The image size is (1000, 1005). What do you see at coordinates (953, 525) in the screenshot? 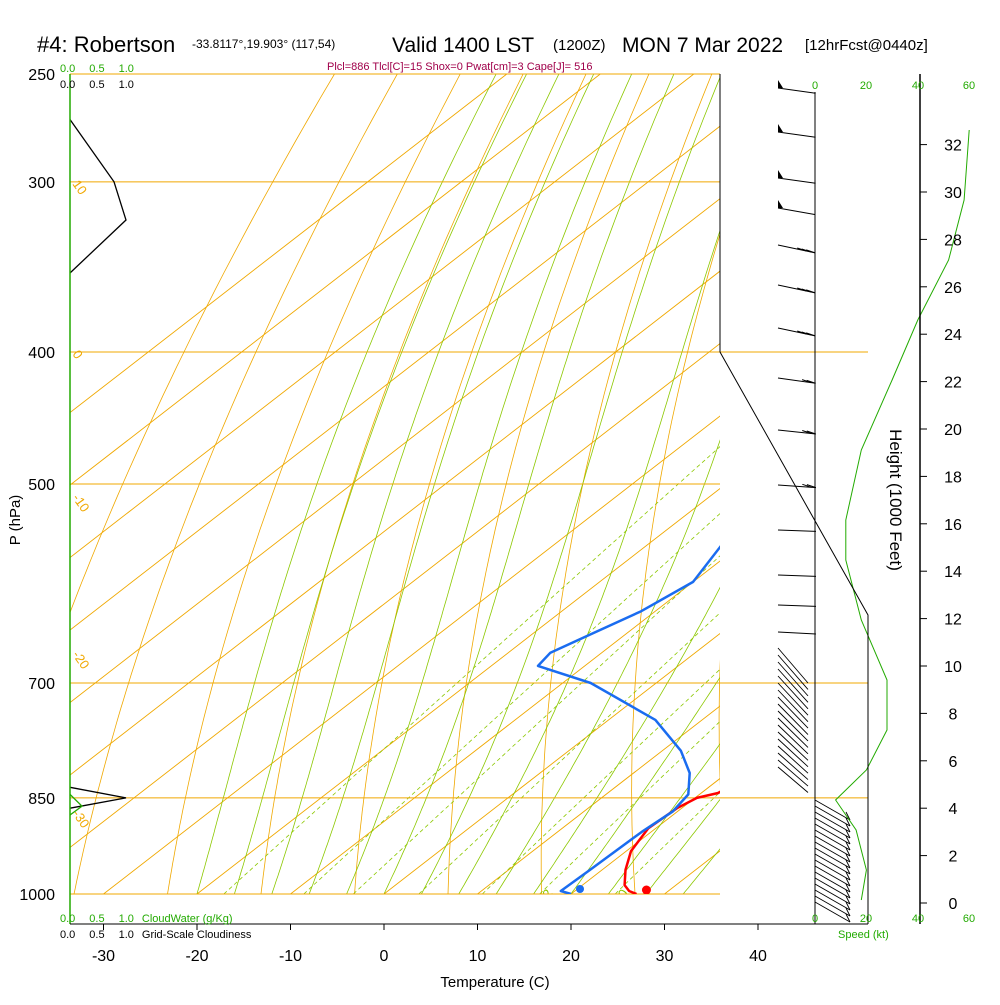
I see `height-tick-label: 16` at bounding box center [953, 525].